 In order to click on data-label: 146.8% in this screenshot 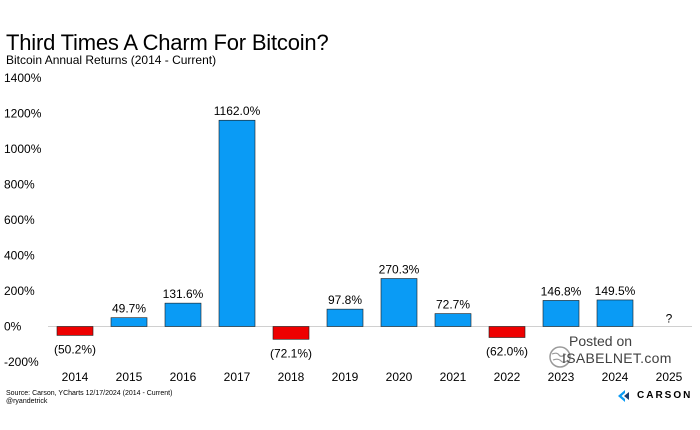, I will do `click(561, 291)`.